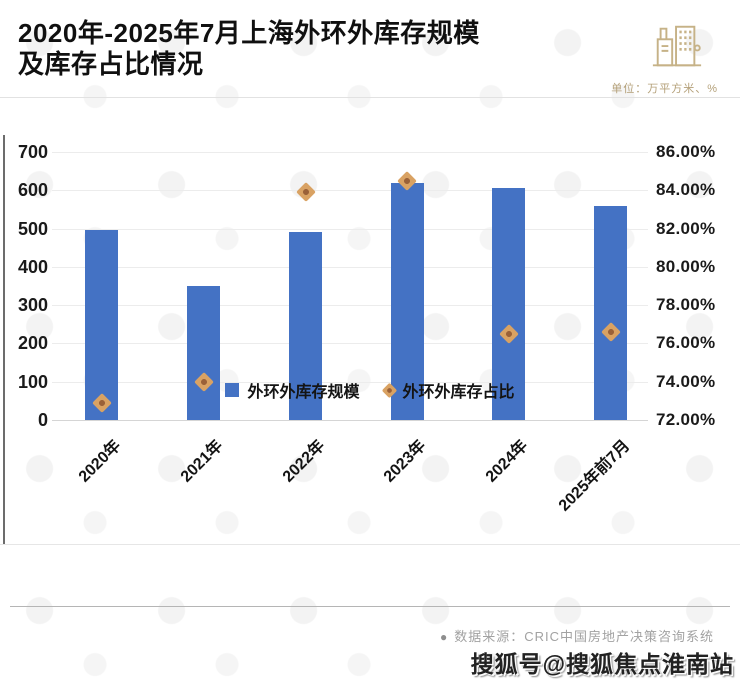 The width and height of the screenshot is (740, 682). What do you see at coordinates (686, 190) in the screenshot?
I see `right-axis-tick: 84.00%` at bounding box center [686, 190].